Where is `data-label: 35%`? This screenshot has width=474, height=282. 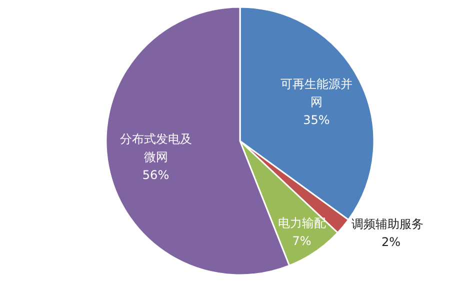 data-label: 35% is located at coordinates (316, 120).